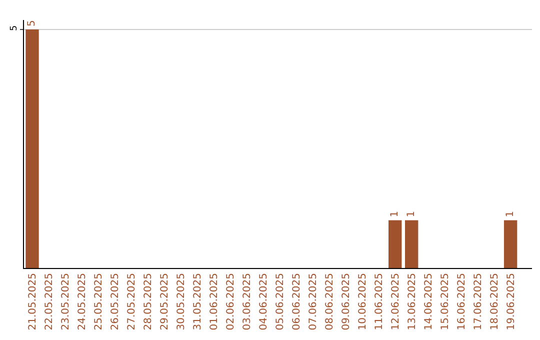  Describe the element at coordinates (428, 301) in the screenshot. I see `x-tick-label: 14.06.2025` at that location.